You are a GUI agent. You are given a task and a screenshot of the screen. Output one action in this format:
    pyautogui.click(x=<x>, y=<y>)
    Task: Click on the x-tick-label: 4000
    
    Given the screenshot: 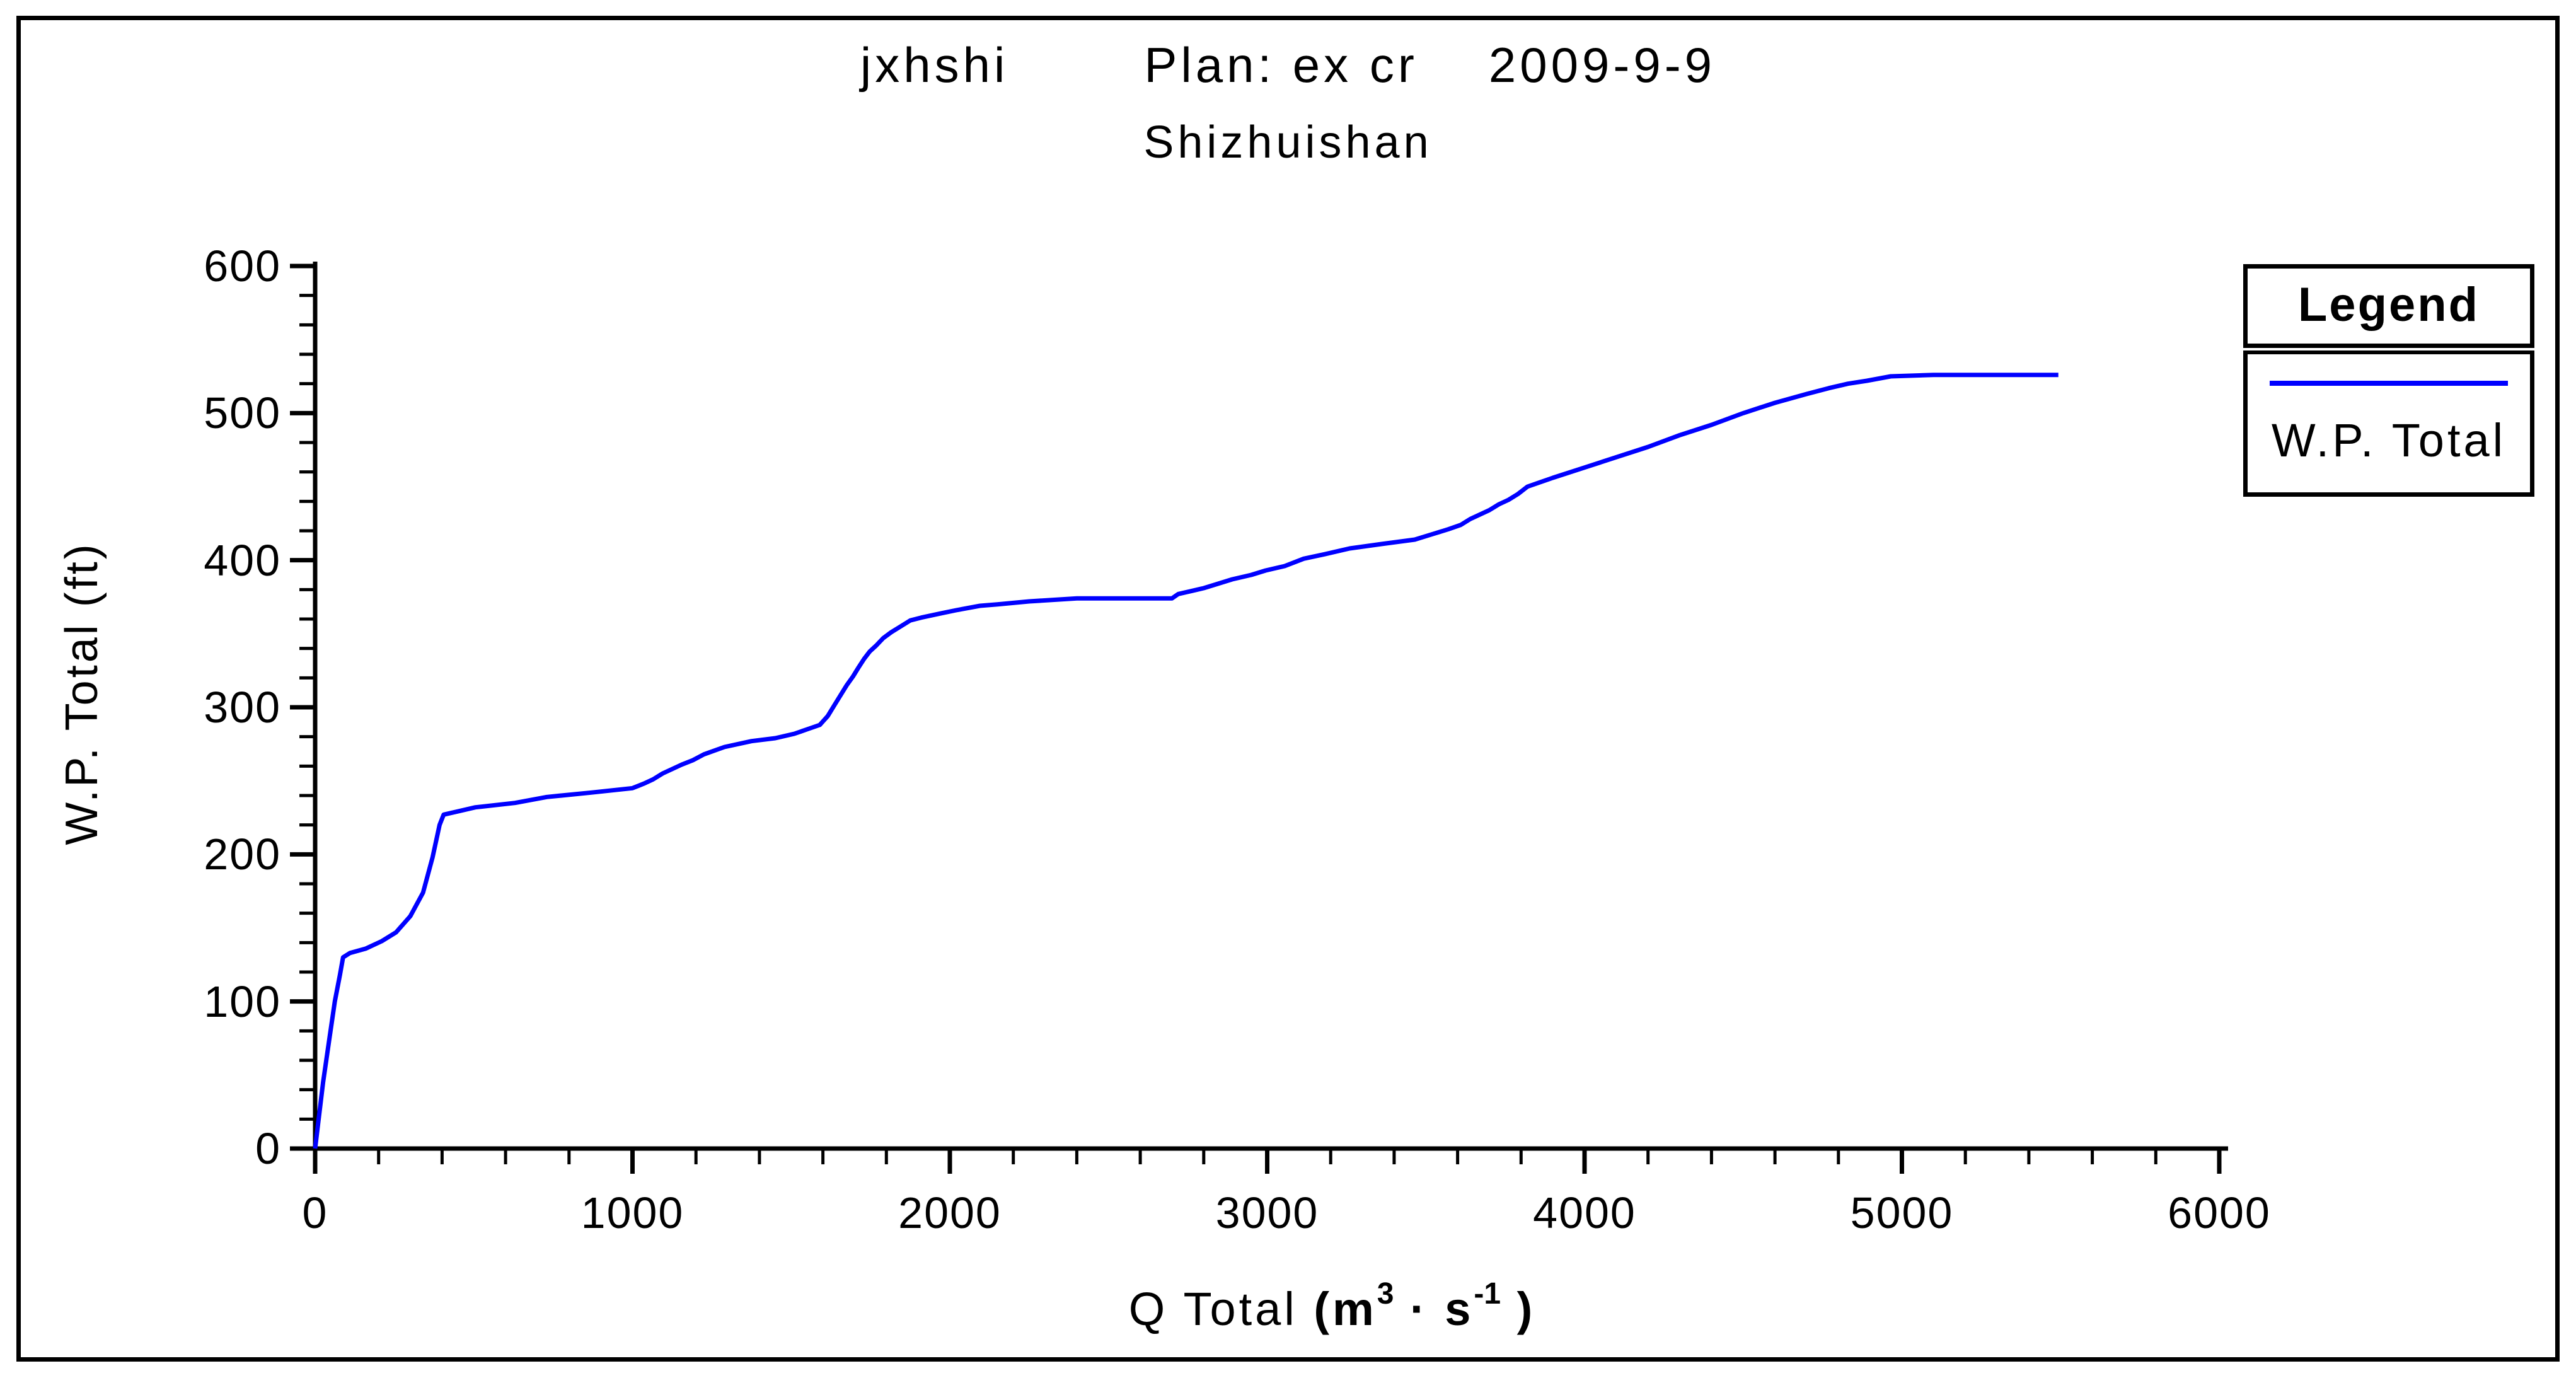 What is the action you would take?
    pyautogui.click(x=1584, y=1212)
    